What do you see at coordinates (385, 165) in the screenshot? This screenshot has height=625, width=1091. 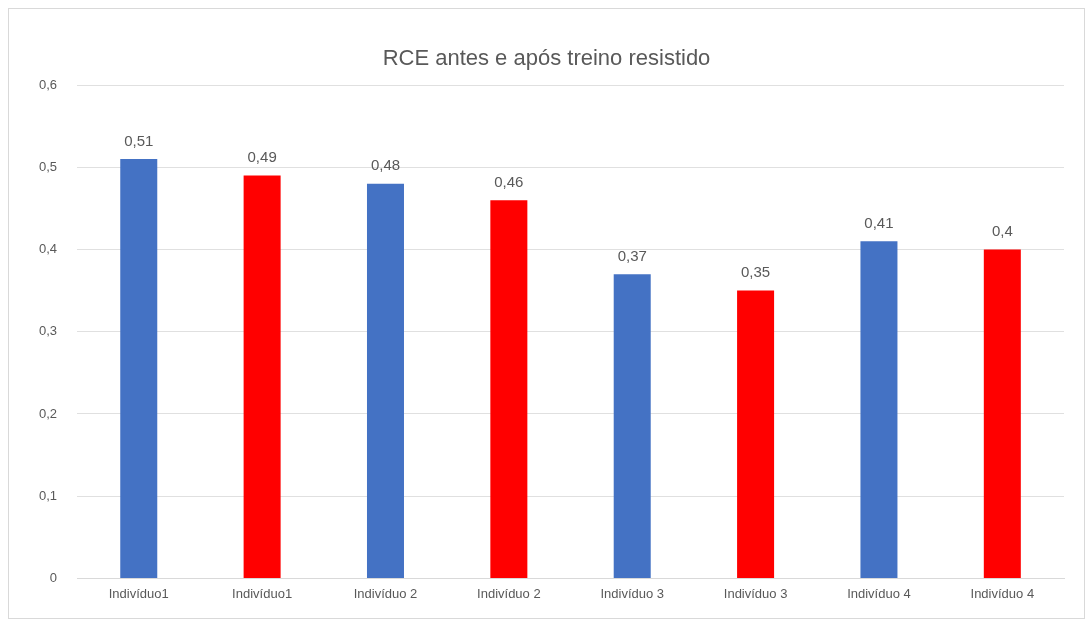 I see `data-label: 0,48` at bounding box center [385, 165].